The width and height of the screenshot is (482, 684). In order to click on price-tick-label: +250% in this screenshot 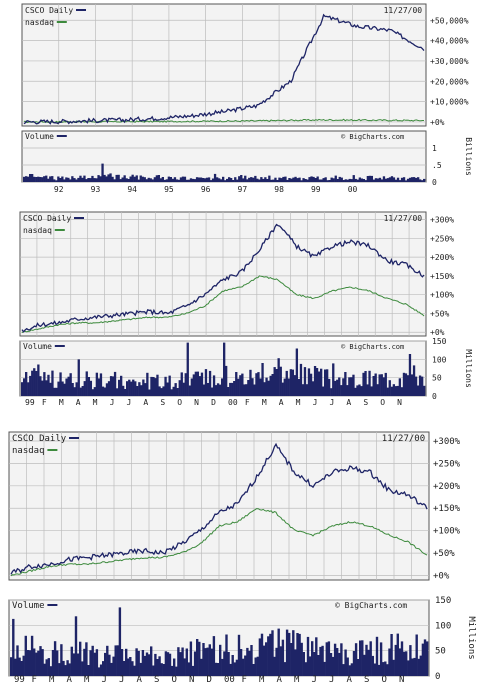, I will do `click(447, 464)`.